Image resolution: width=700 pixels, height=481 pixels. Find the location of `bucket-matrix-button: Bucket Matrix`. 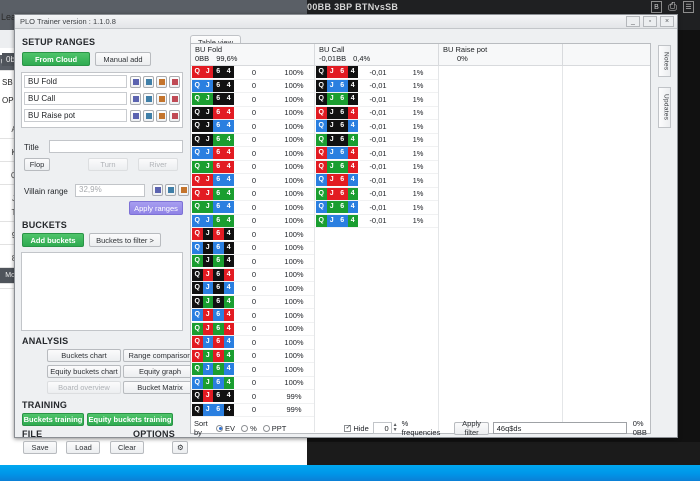

bucket-matrix-button: Bucket Matrix is located at coordinates (160, 387).